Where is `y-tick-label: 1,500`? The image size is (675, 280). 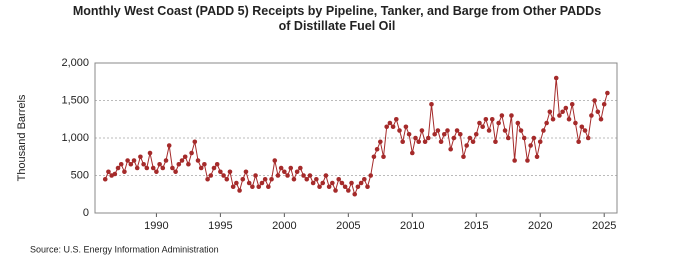 y-tick-label: 1,500 is located at coordinates (75, 100).